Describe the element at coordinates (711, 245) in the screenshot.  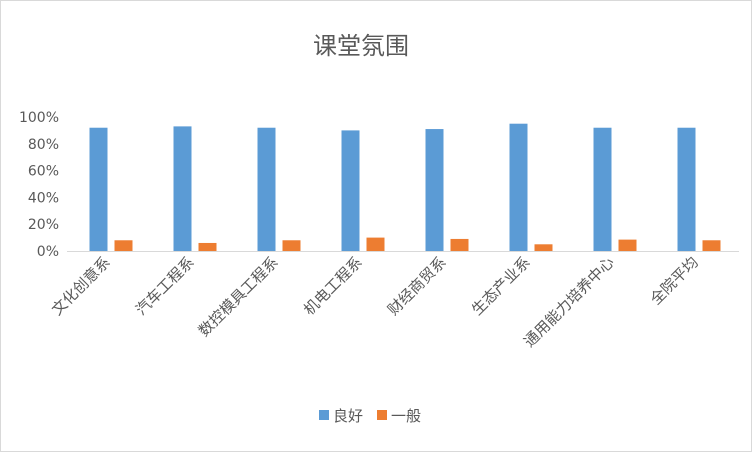
I see `bar-一般-全院平均` at that location.